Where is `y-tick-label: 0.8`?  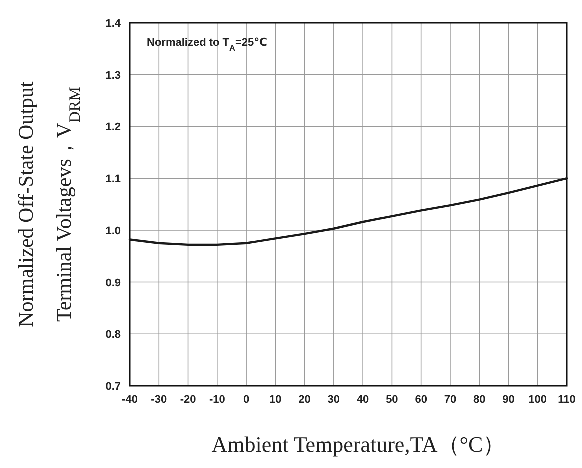
y-tick-label: 0.8 is located at coordinates (113, 335).